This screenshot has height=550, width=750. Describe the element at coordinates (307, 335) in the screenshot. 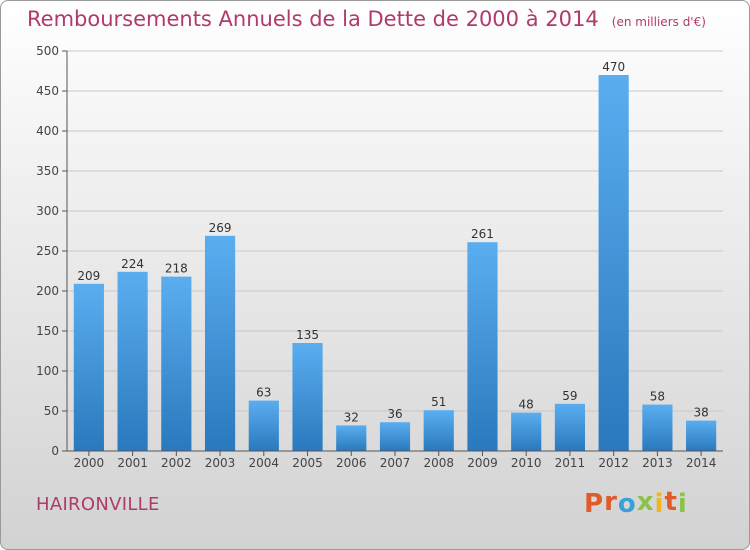

I see `bar-value-label: 135` at that location.